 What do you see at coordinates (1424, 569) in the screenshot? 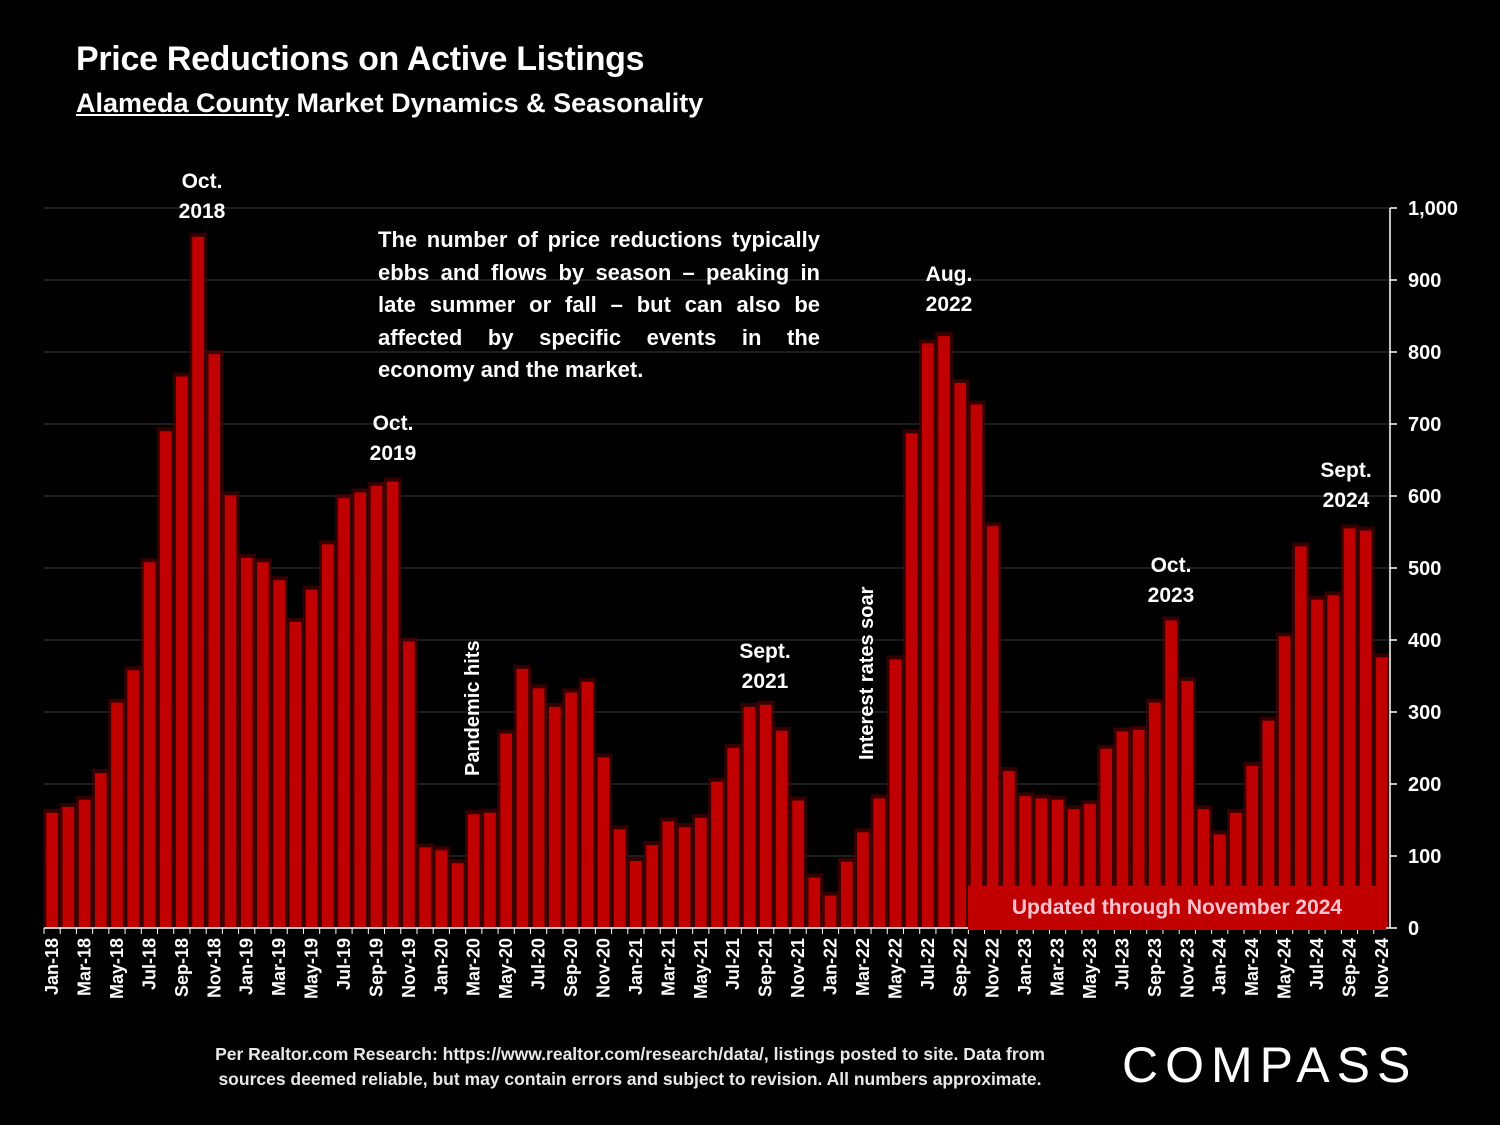
I see `y-tick-label: 500` at bounding box center [1424, 569].